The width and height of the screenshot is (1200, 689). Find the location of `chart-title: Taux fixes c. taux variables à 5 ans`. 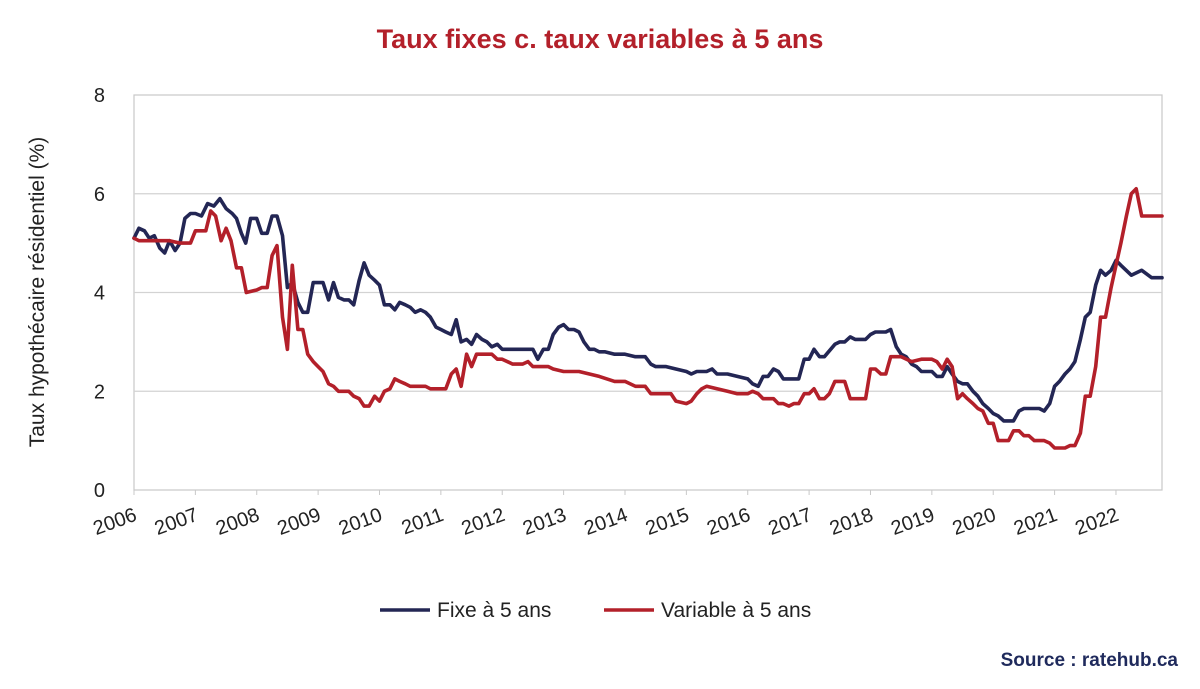

chart-title: Taux fixes c. taux variables à 5 ans is located at coordinates (600, 39).